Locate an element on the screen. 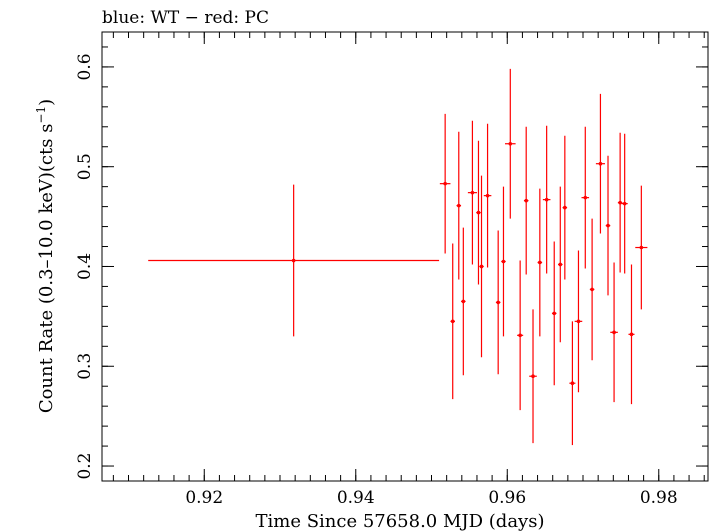  x-axis-label: Time Since 57658.0 MJD (days) is located at coordinates (399, 521).